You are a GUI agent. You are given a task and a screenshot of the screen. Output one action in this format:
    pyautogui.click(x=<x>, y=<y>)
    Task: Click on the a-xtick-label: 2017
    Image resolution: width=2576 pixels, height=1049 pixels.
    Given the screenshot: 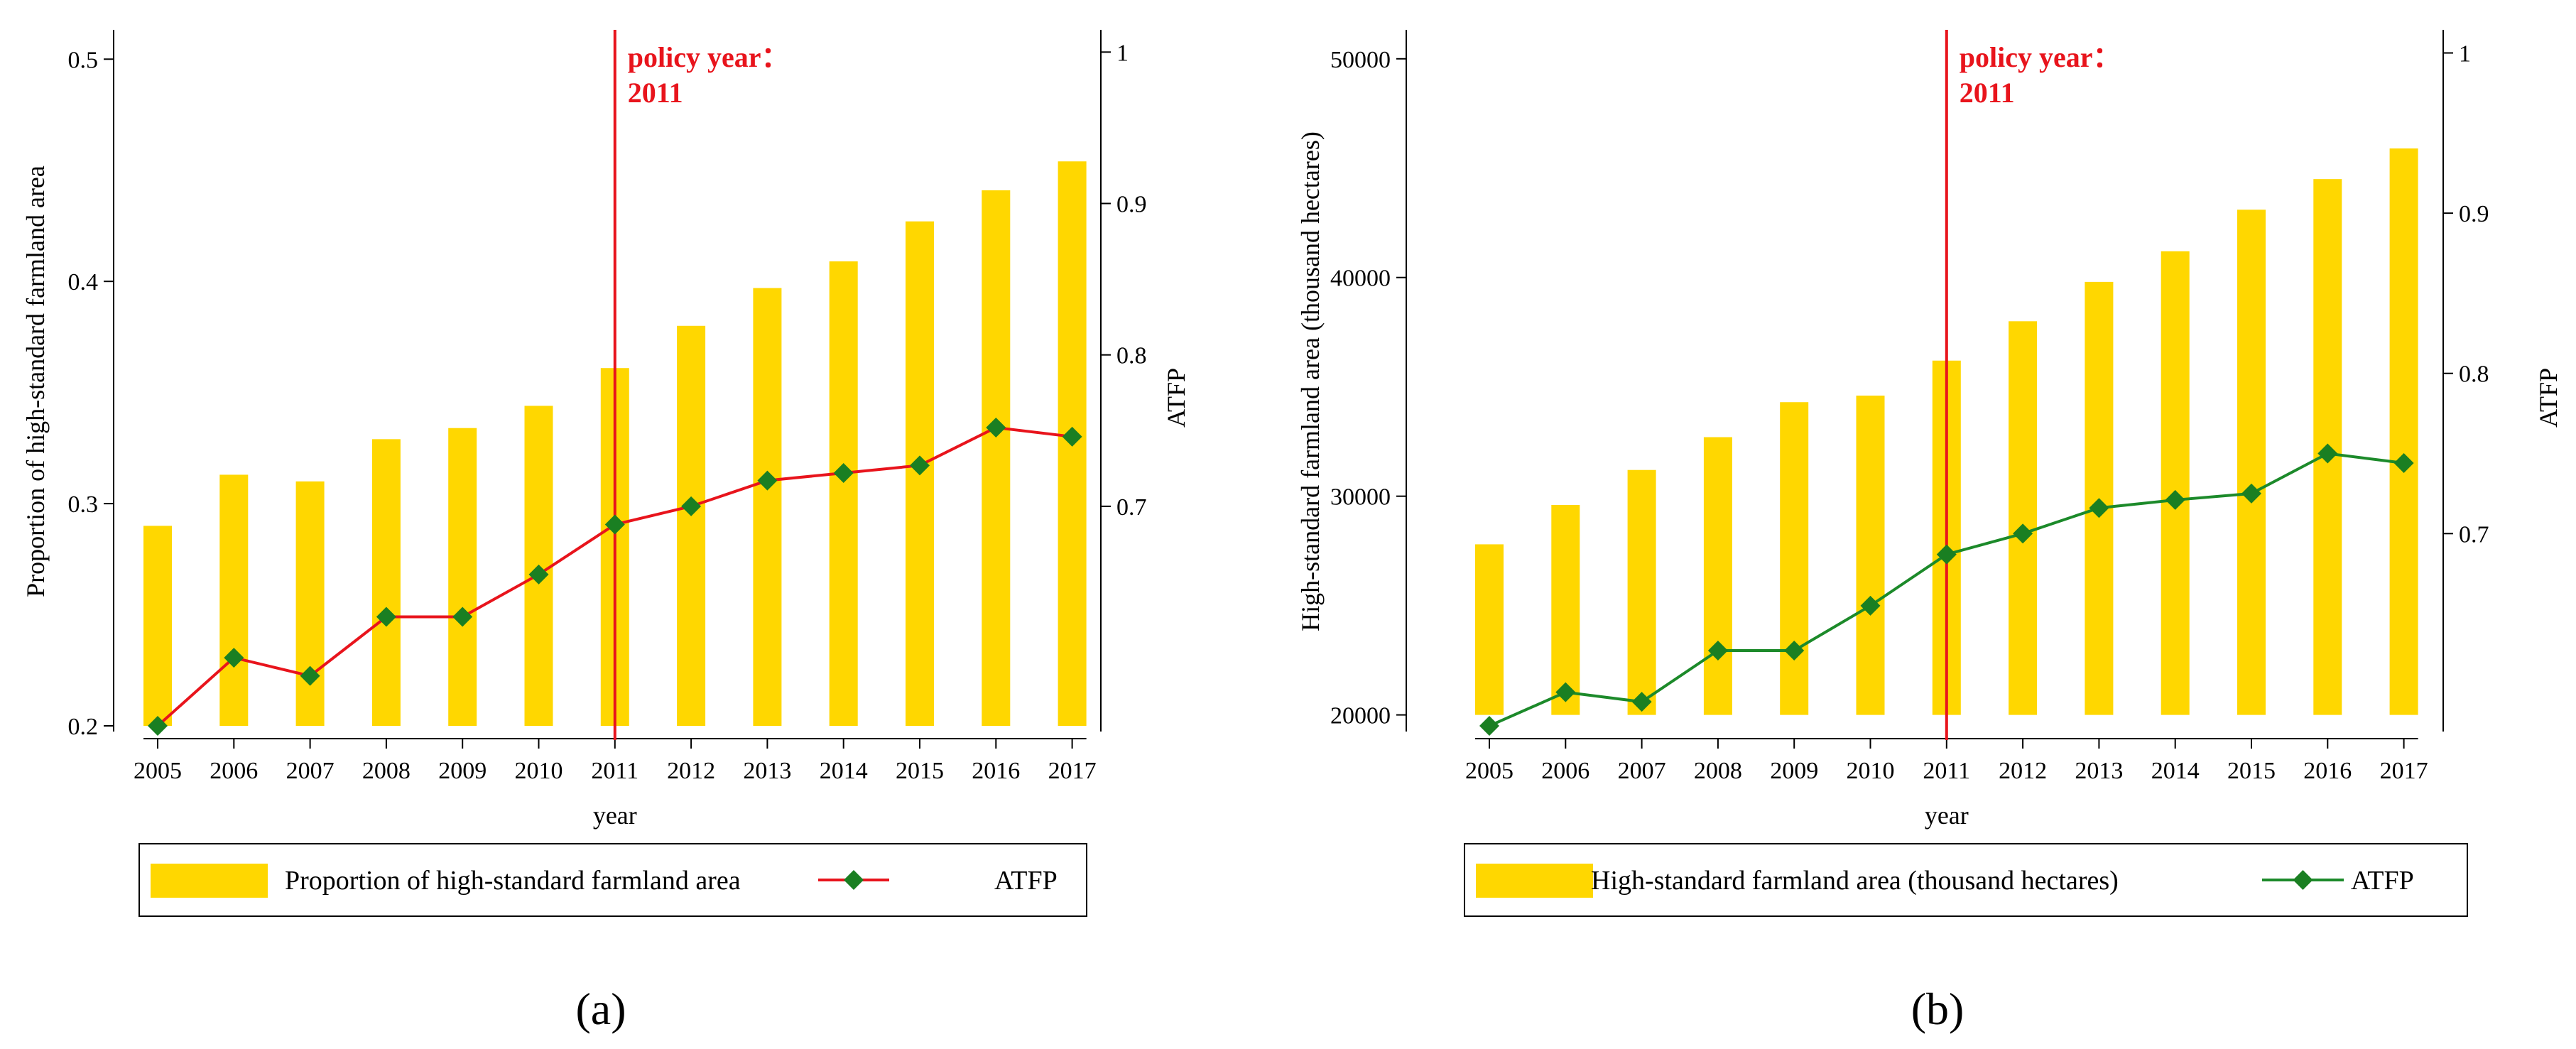 What is the action you would take?
    pyautogui.click(x=1072, y=771)
    